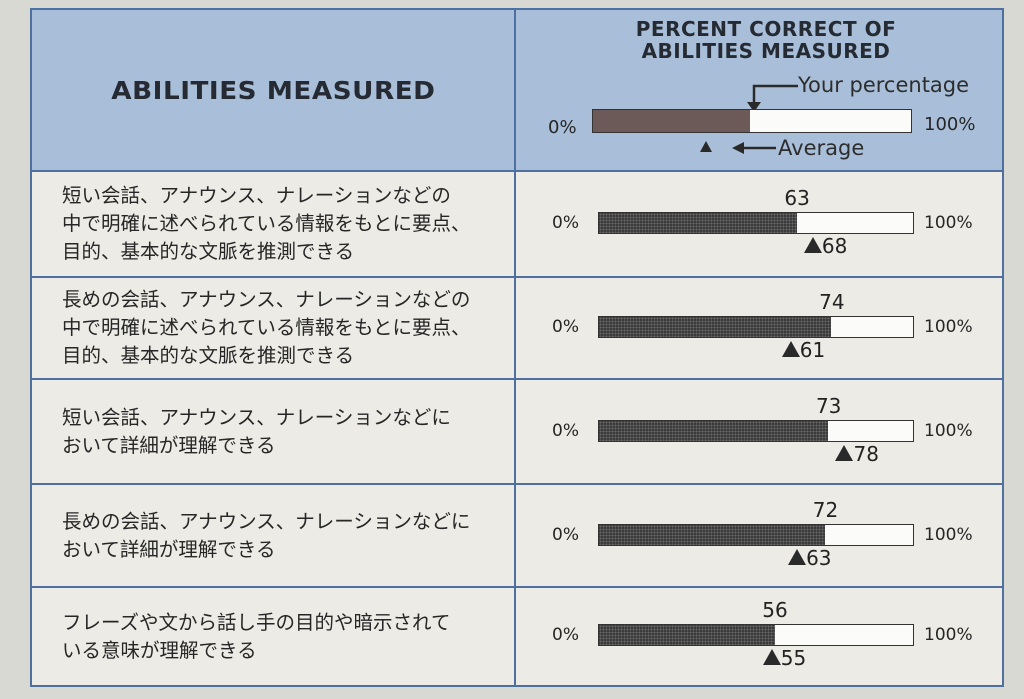 The image size is (1024, 699). What do you see at coordinates (819, 558) in the screenshot?
I see `average-value: 63` at bounding box center [819, 558].